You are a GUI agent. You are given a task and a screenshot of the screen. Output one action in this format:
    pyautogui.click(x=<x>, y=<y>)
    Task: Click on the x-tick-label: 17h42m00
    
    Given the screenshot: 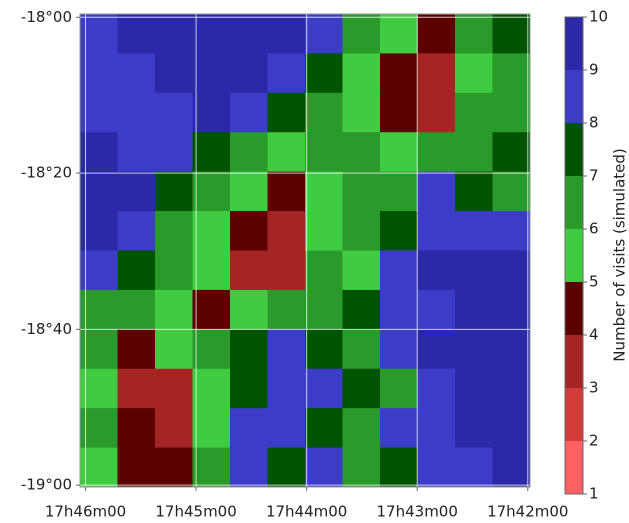 What is the action you would take?
    pyautogui.click(x=527, y=512)
    